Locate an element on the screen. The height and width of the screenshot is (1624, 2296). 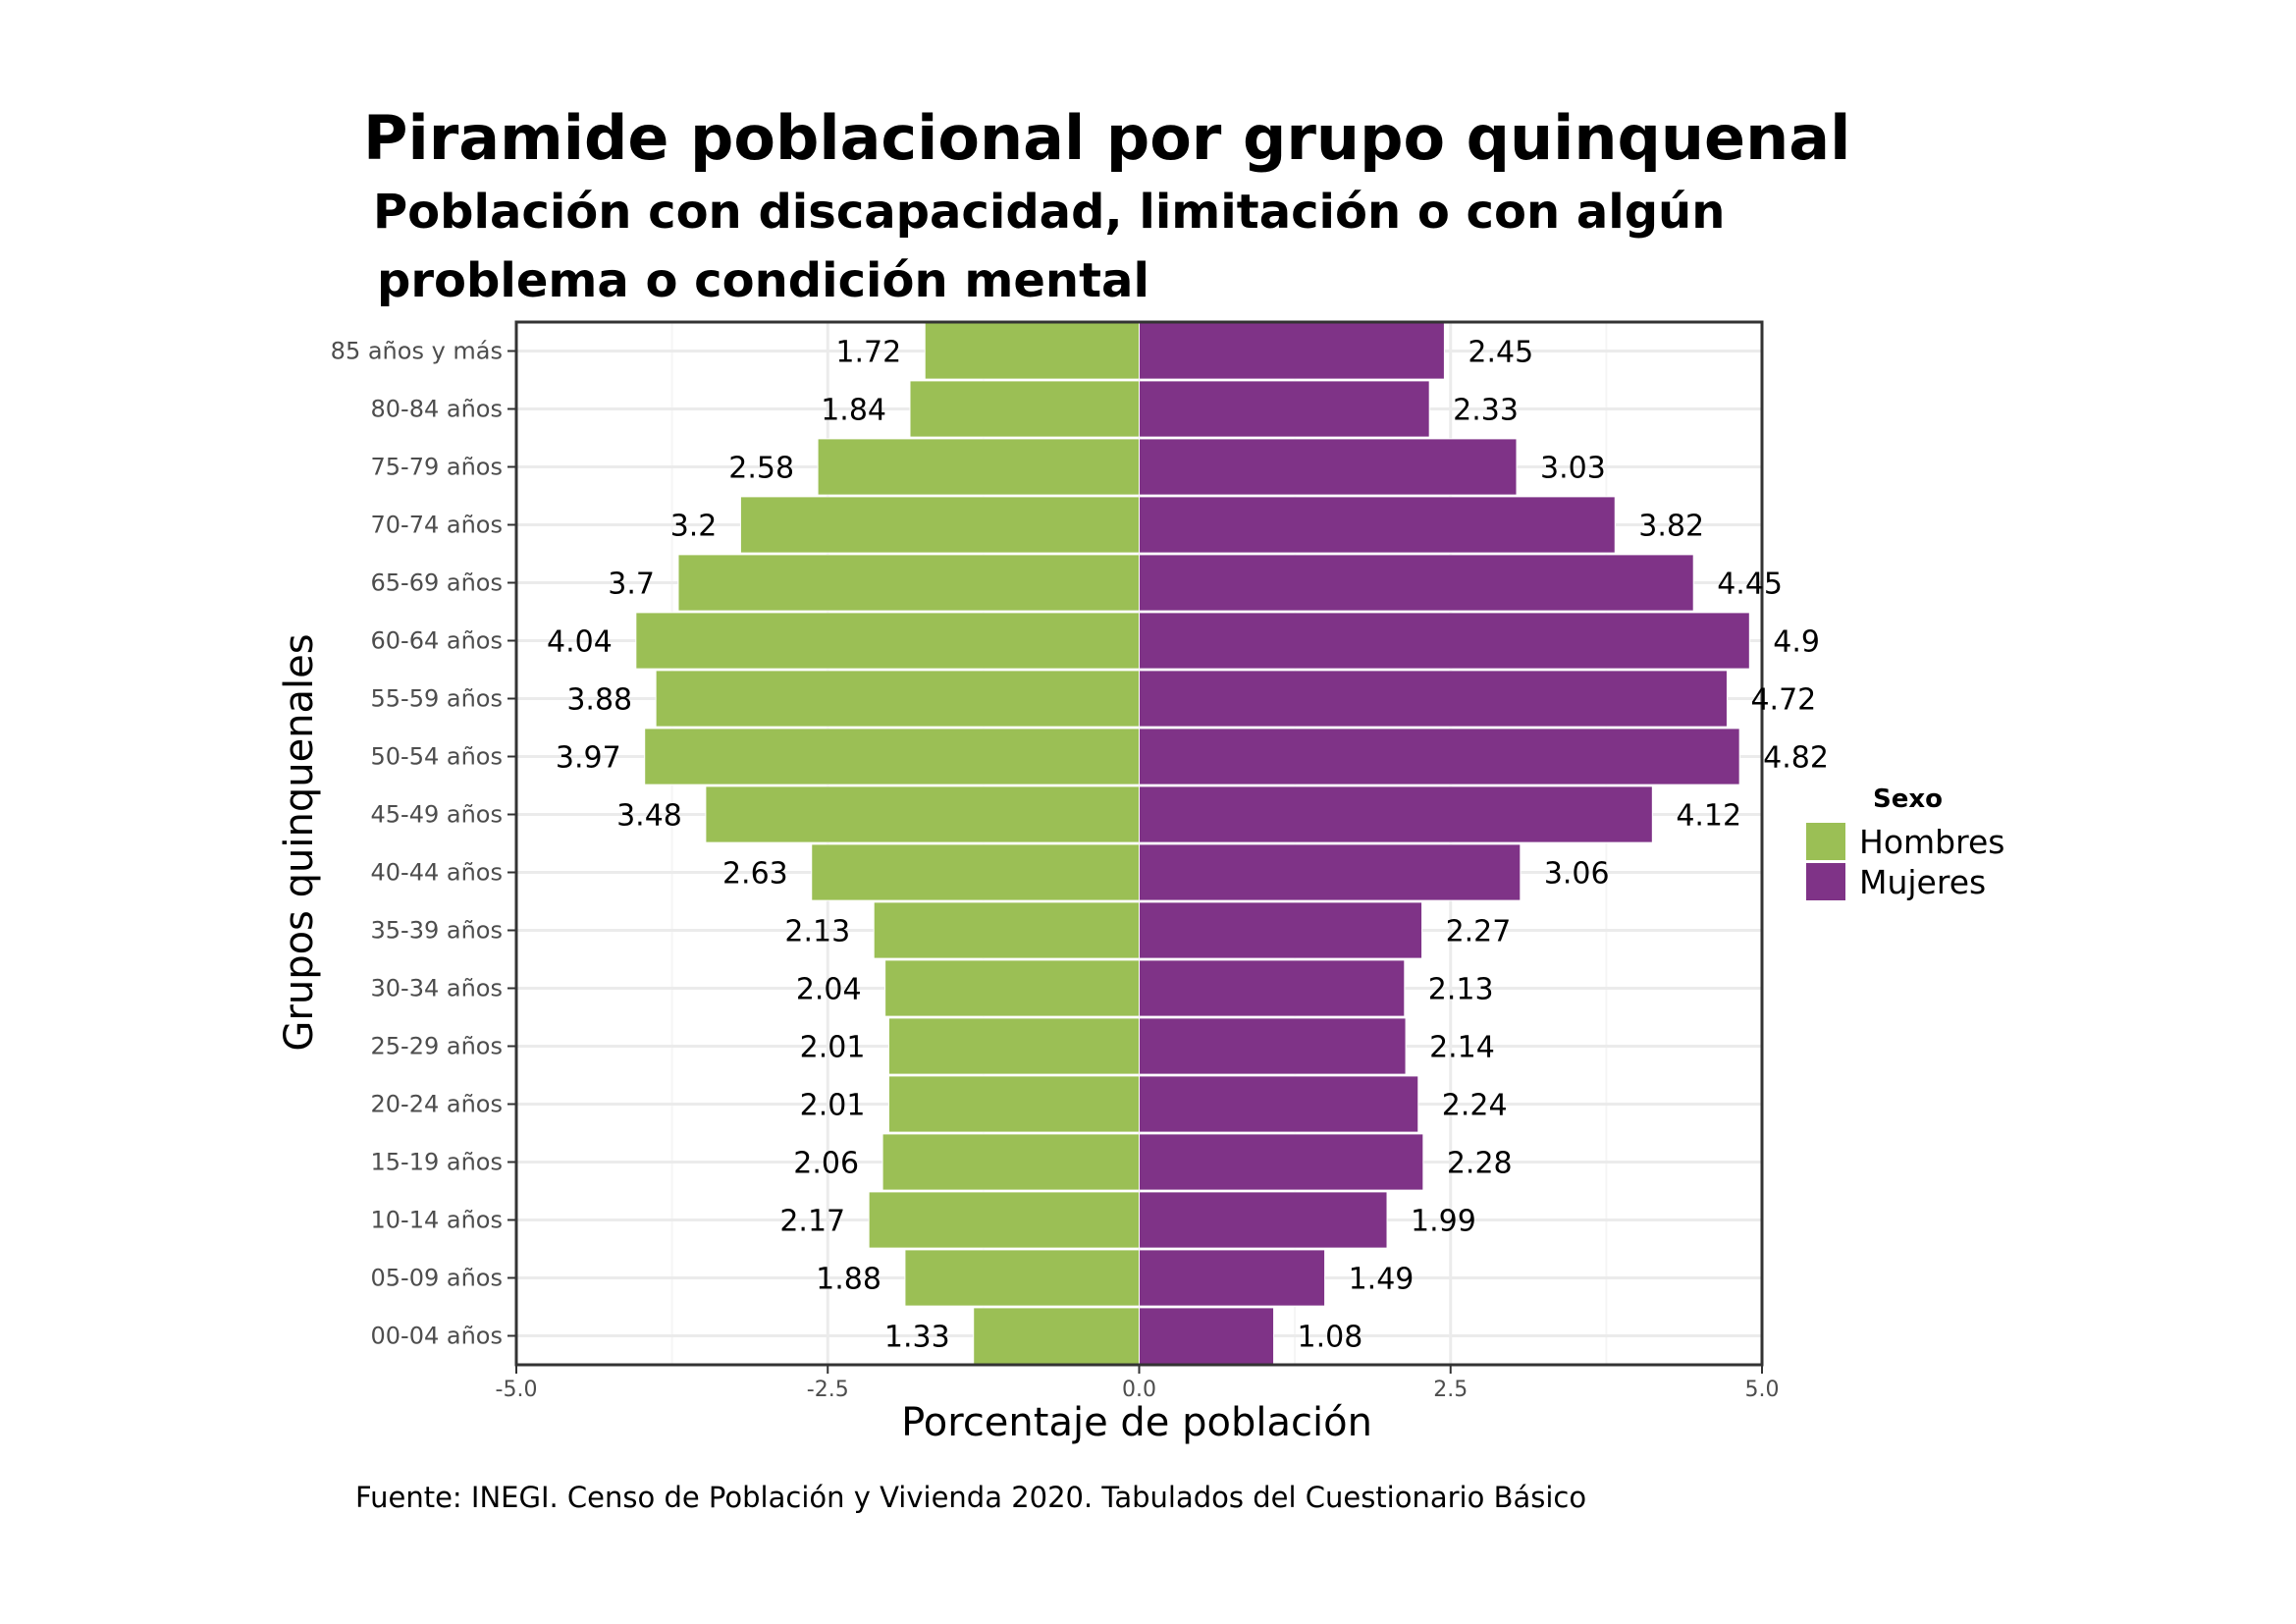
y-tick-label: 70-74 años is located at coordinates (437, 525).